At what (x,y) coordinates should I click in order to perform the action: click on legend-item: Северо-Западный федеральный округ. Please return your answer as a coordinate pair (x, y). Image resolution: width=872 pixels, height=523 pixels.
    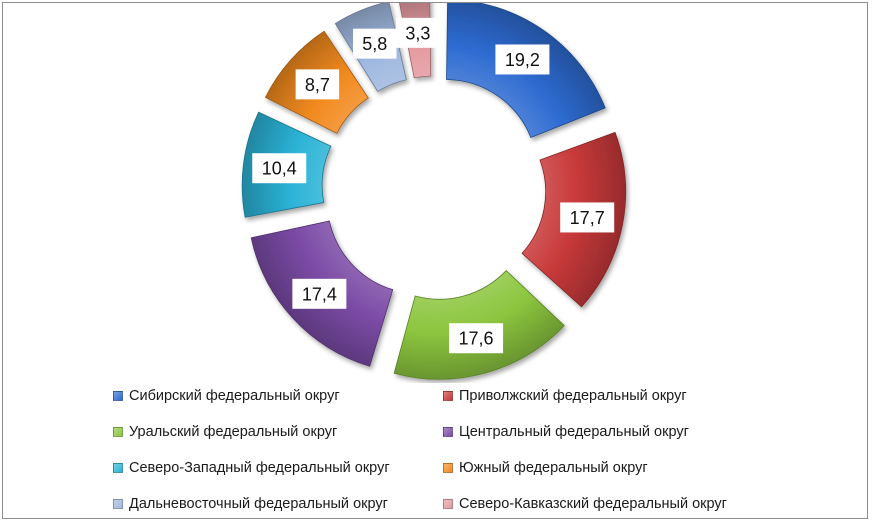
    Looking at the image, I should click on (251, 468).